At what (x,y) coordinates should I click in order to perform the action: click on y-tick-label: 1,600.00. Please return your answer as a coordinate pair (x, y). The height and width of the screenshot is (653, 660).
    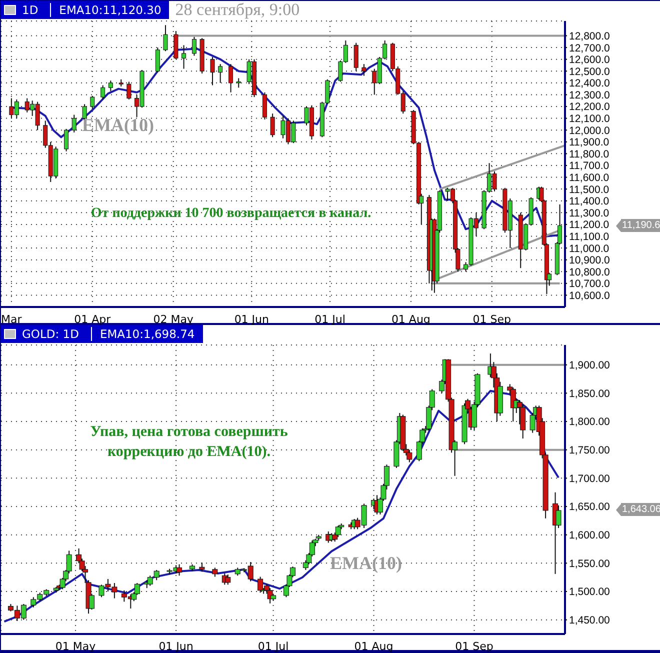
    Looking at the image, I should click on (589, 536).